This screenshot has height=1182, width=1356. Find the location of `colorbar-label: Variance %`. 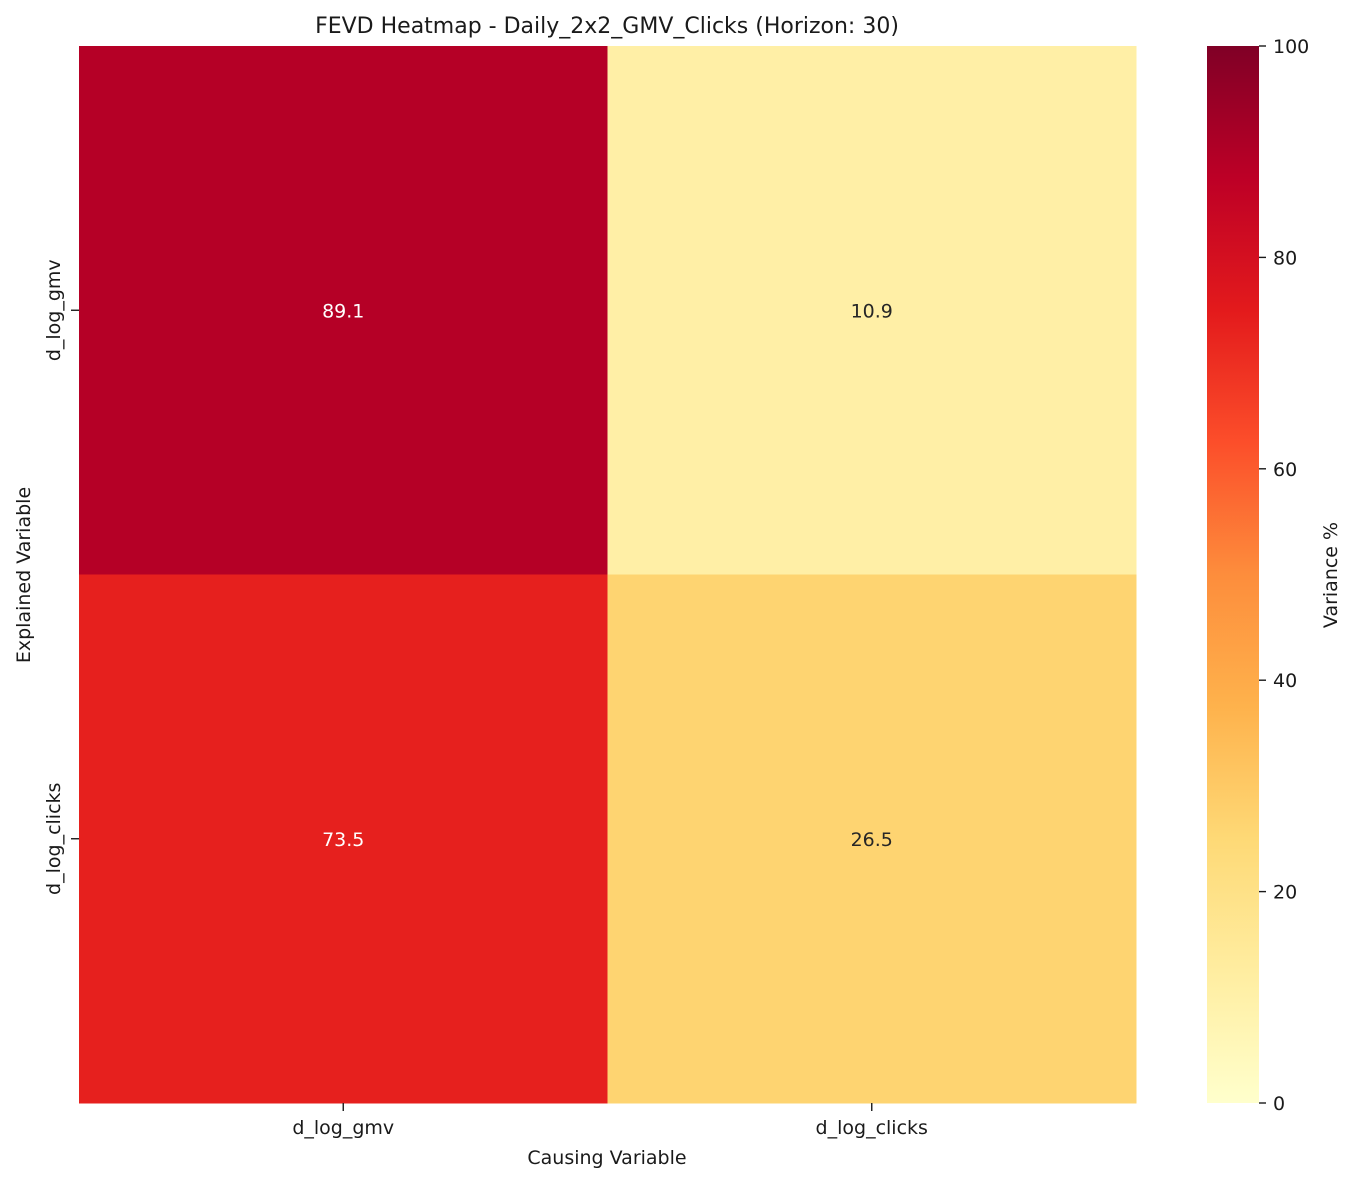

colorbar-label: Variance % is located at coordinates (1331, 575).